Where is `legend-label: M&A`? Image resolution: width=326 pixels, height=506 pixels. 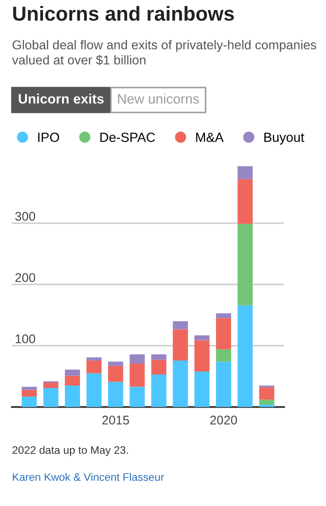 legend-label: M&A is located at coordinates (210, 137).